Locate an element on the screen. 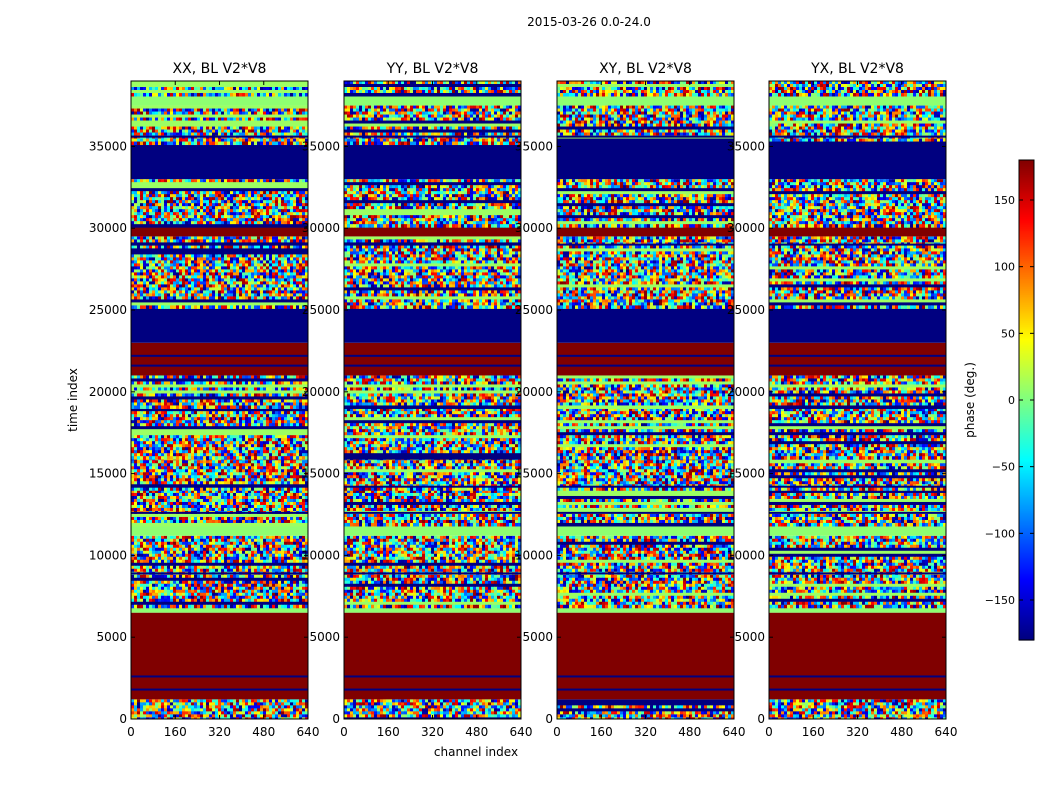 Image resolution: width=1050 pixels, height=800 pixels. colorbar-tick-label: 150 is located at coordinates (1004, 200).